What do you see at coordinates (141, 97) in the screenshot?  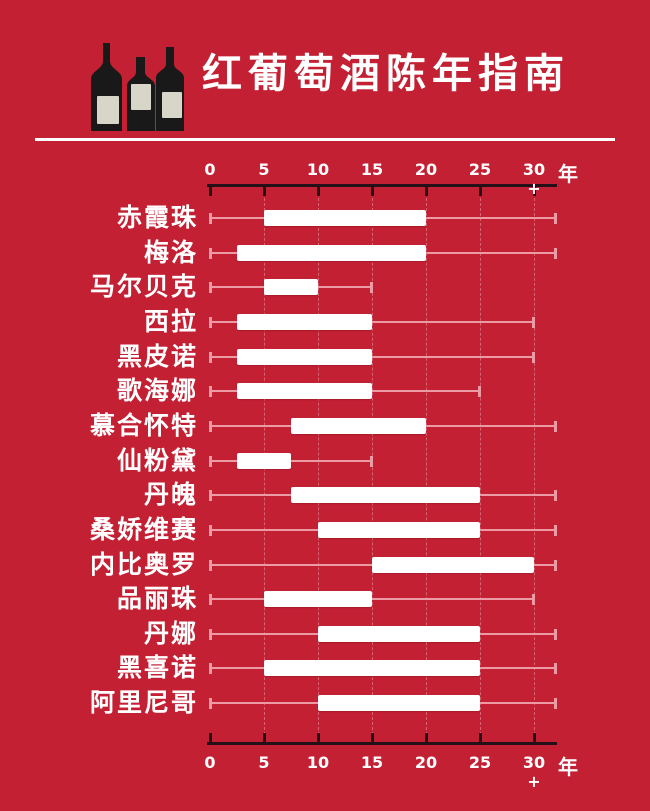 I see `bottle-label-middle` at bounding box center [141, 97].